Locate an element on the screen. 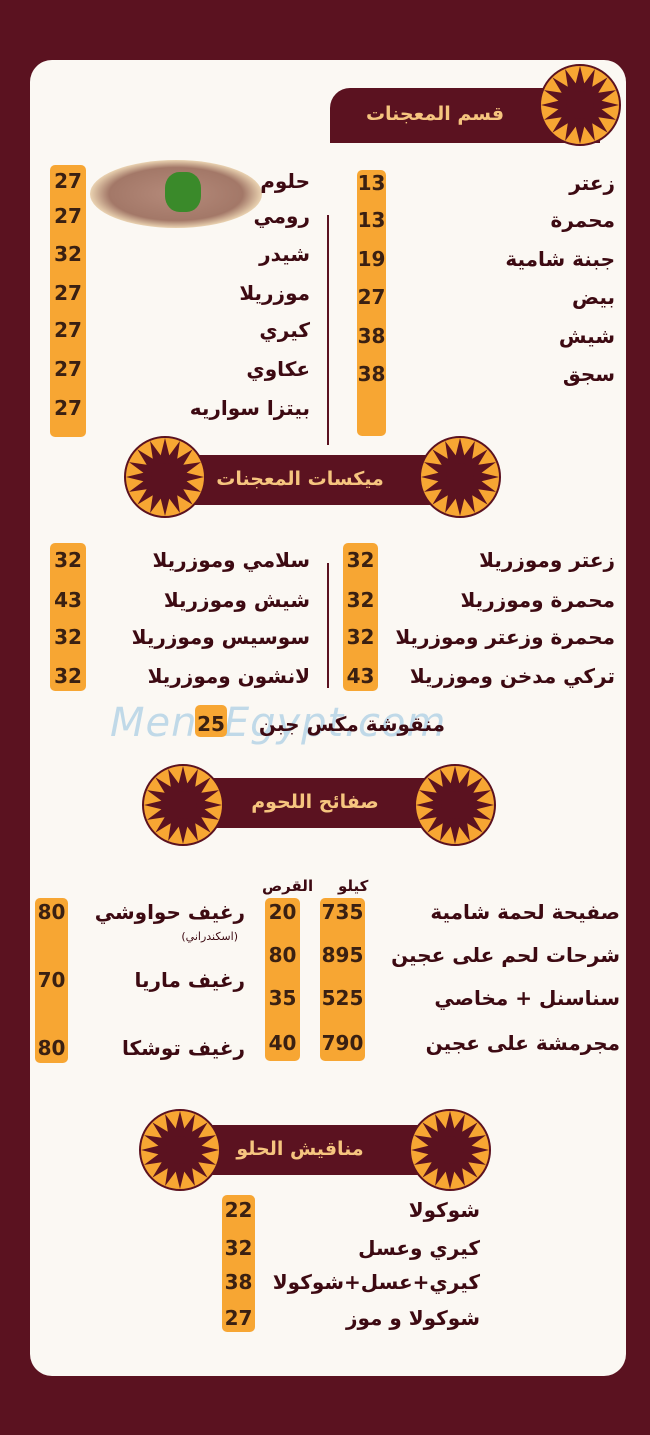 This screenshot has width=650, height=1435. menu-item-name: شرحات لحم على عجين is located at coordinates (505, 955).